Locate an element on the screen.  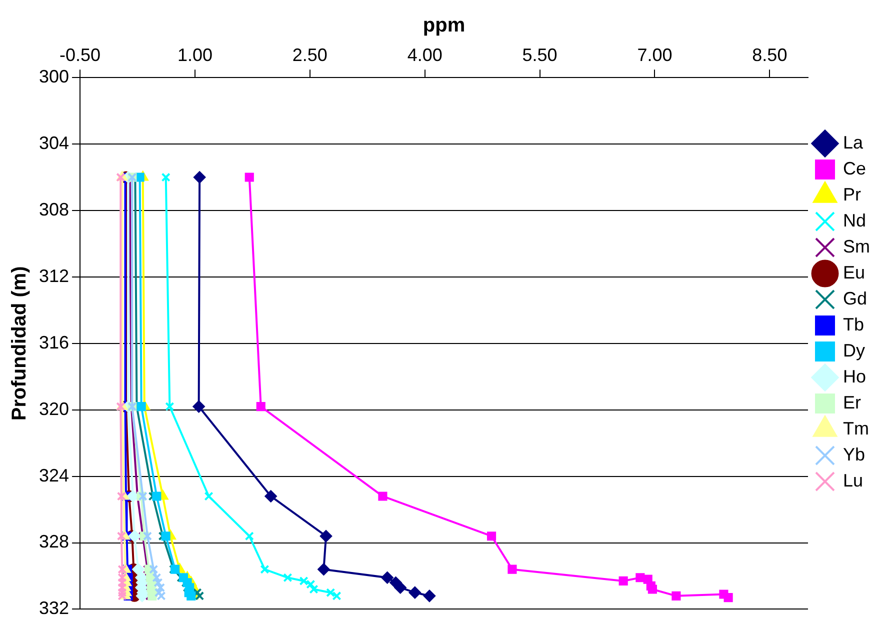
x-axis-title: ppm is located at coordinates (444, 25).